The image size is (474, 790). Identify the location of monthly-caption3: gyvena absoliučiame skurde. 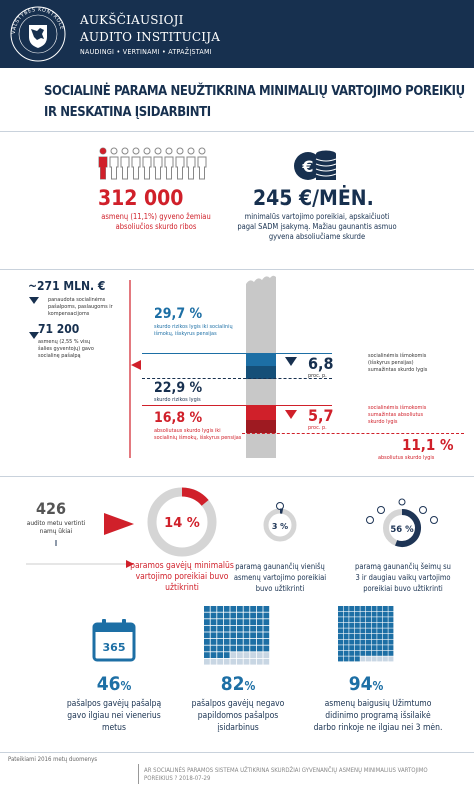
(317, 236).